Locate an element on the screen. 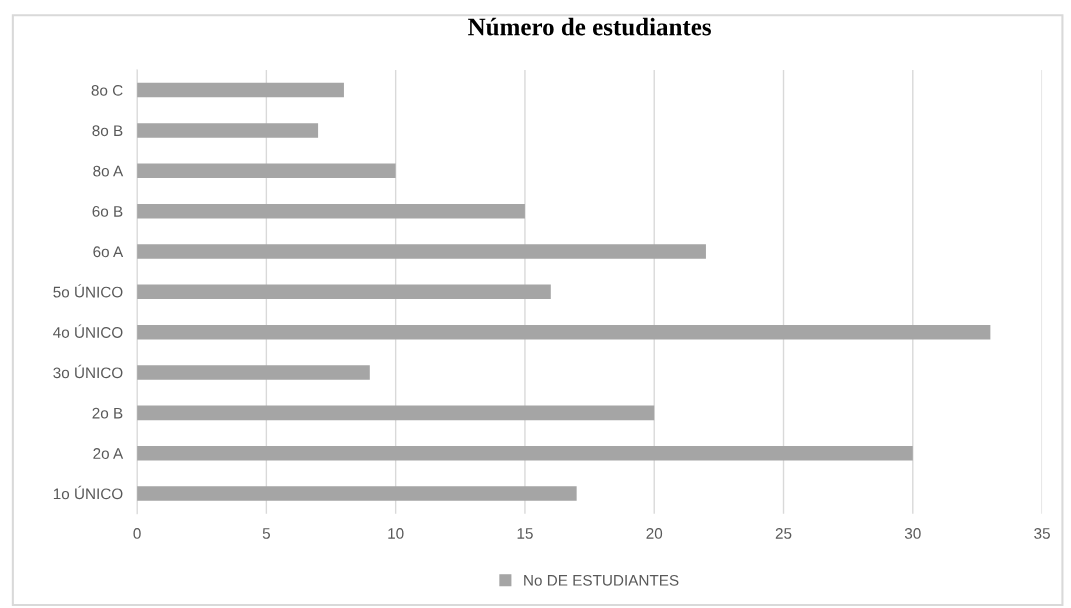 This screenshot has width=1071, height=608. y-tick-label: 3o ÚNICO is located at coordinates (88, 371).